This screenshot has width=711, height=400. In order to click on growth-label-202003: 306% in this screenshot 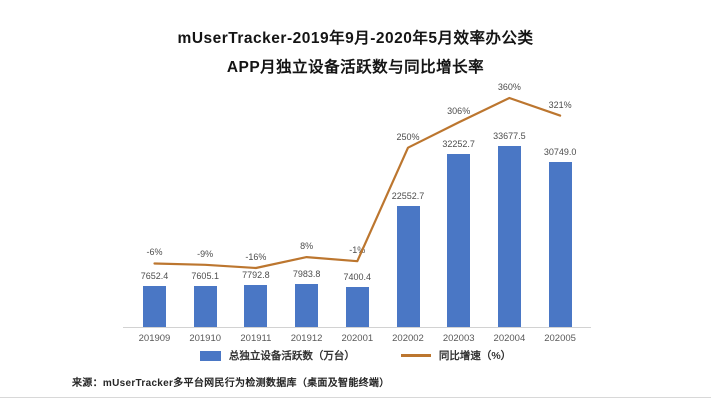, I will do `click(459, 111)`.